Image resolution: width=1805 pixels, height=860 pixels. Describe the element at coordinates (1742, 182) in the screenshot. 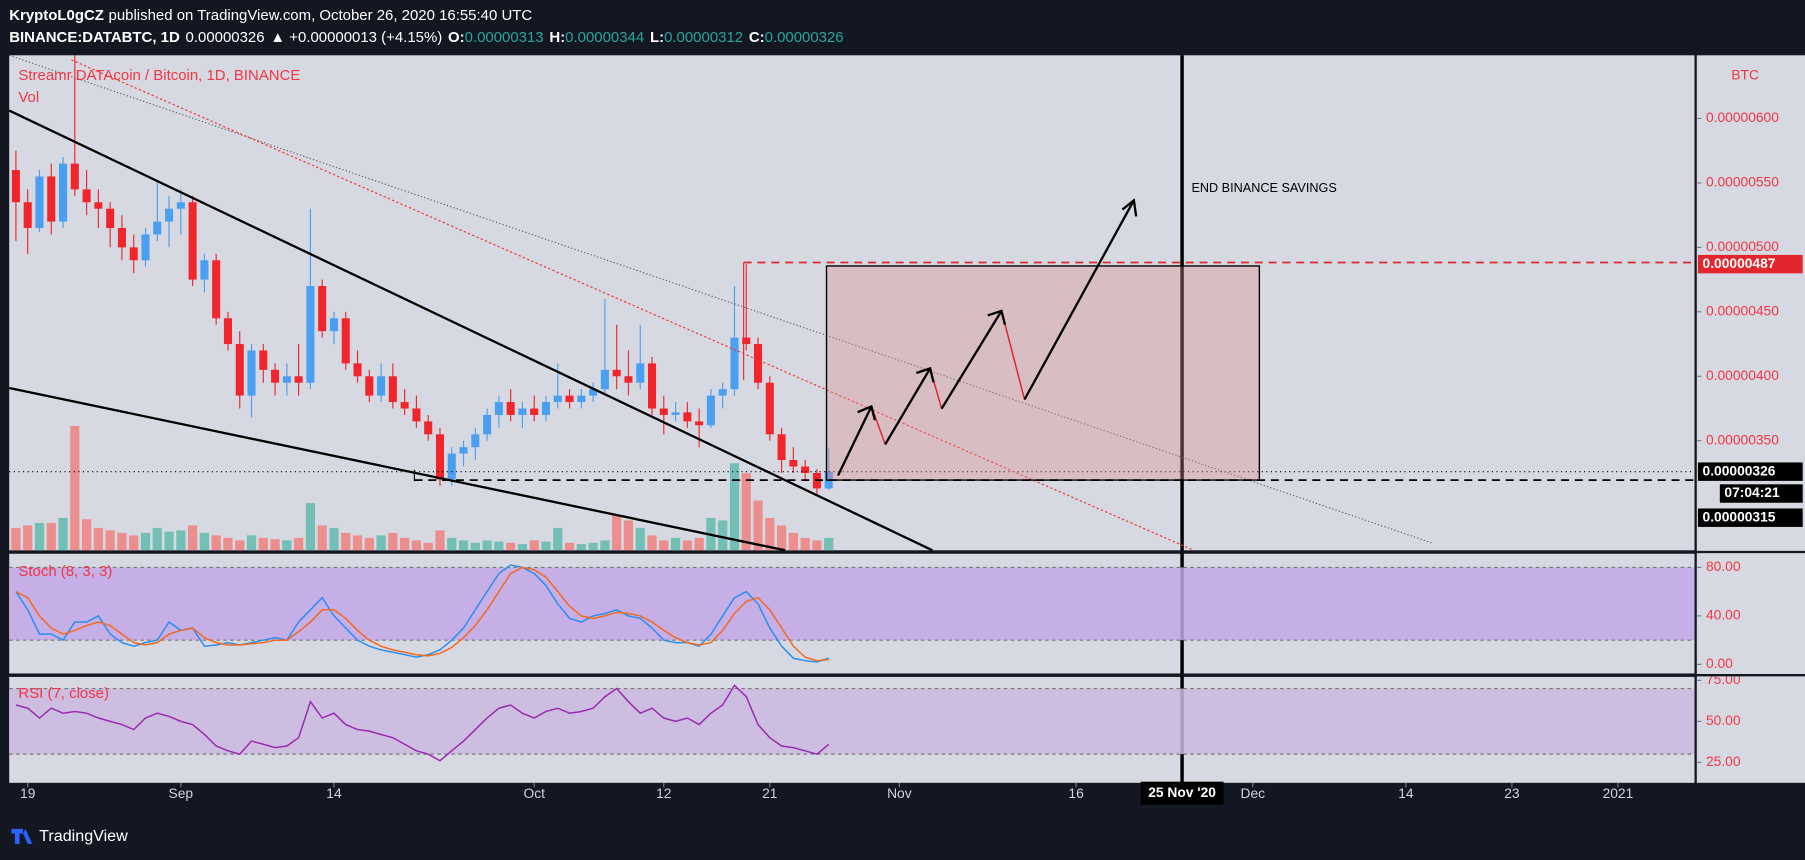

I see `y-tick-label: 0.00000550` at that location.